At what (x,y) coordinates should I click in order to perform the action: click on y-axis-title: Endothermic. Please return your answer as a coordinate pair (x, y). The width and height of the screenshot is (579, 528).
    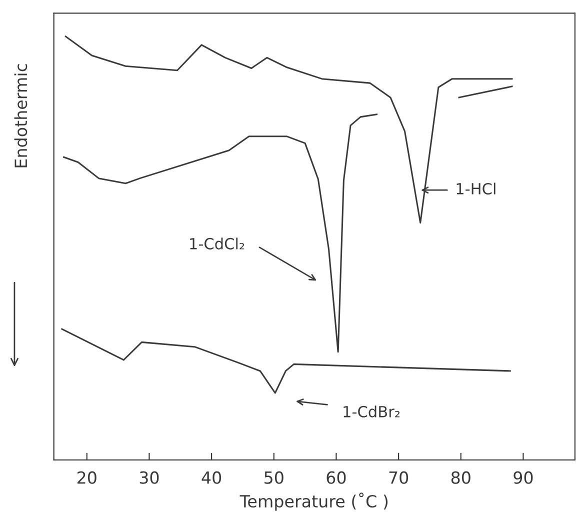
    Looking at the image, I should click on (21, 116).